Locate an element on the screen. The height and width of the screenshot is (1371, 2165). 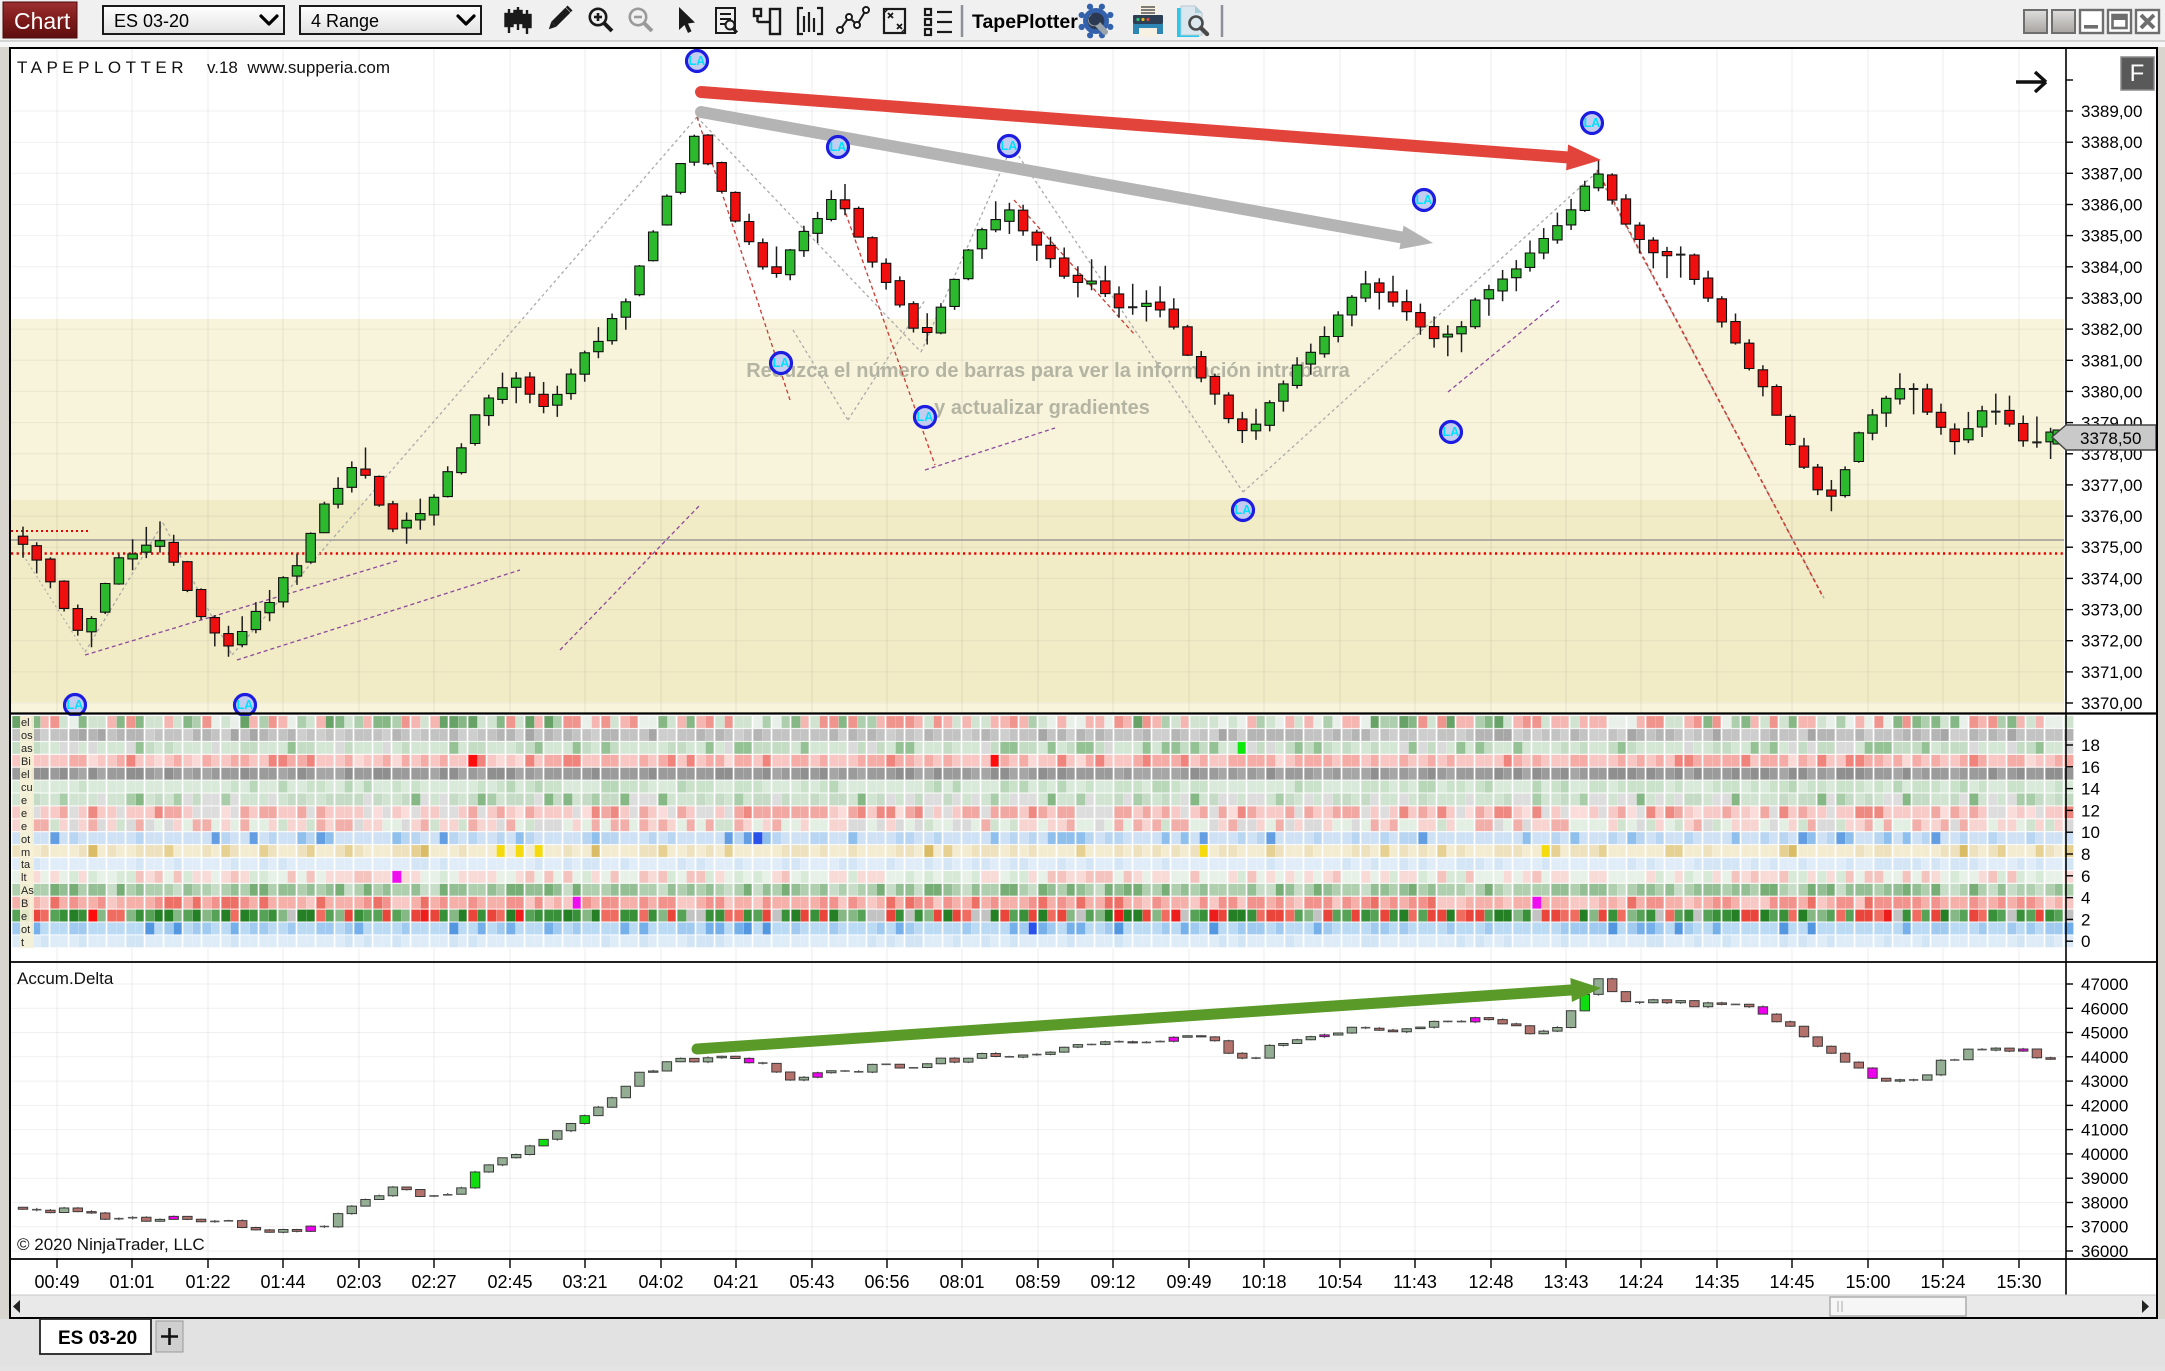
svg-text: 4 Range is located at coordinates (345, 21).